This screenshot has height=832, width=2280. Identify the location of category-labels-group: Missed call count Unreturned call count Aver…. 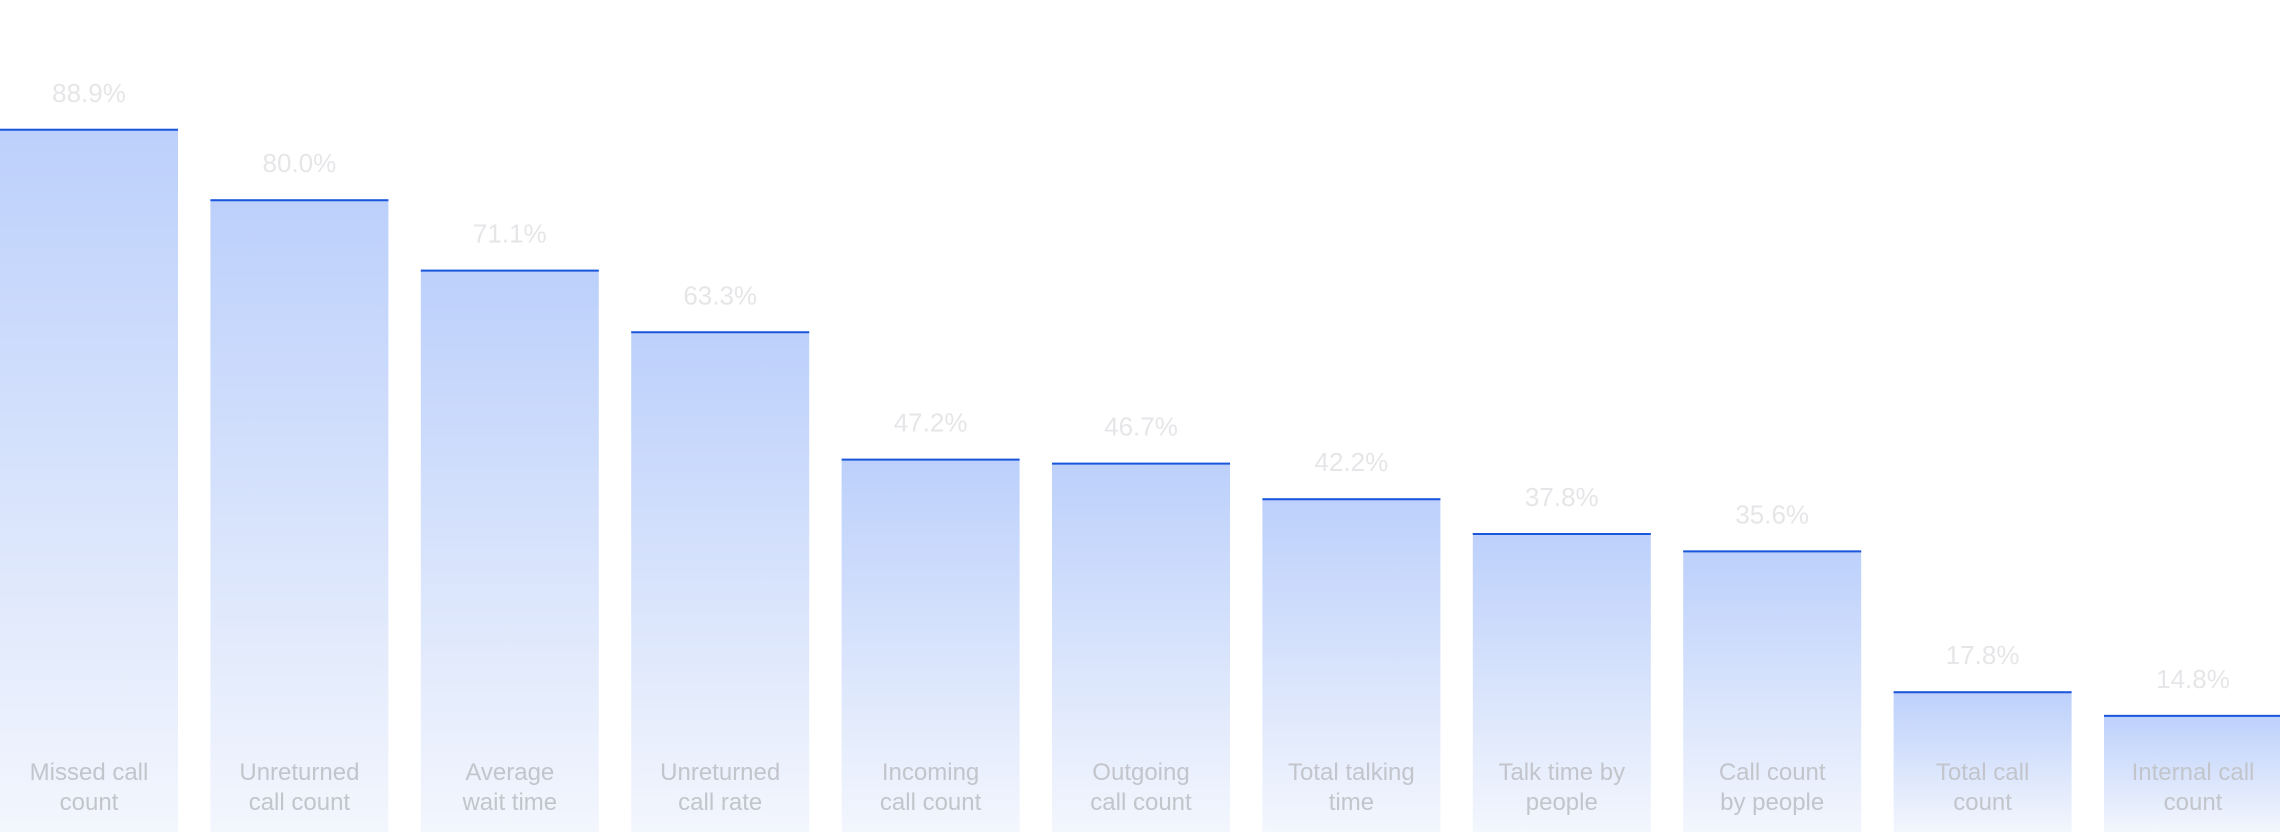
(1142, 787).